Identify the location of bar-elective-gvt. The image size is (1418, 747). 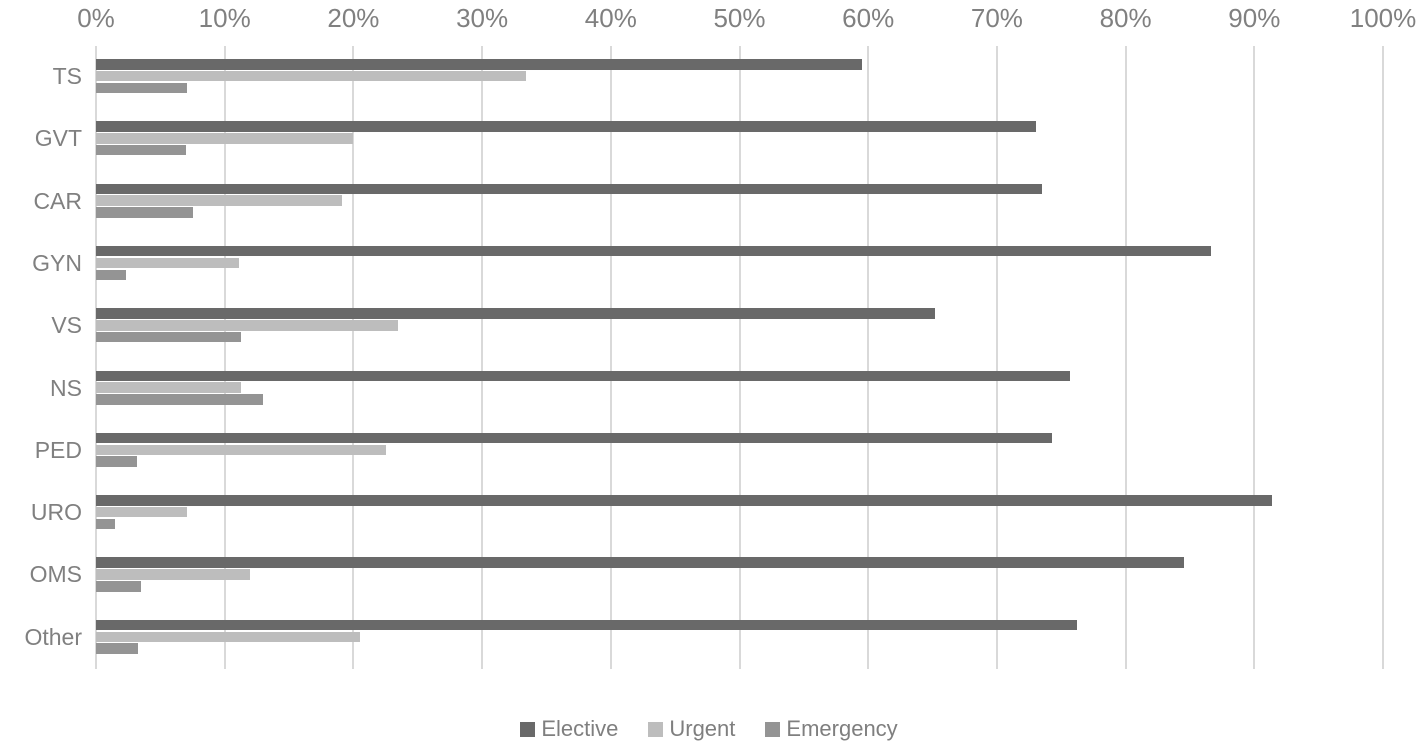
(566, 126).